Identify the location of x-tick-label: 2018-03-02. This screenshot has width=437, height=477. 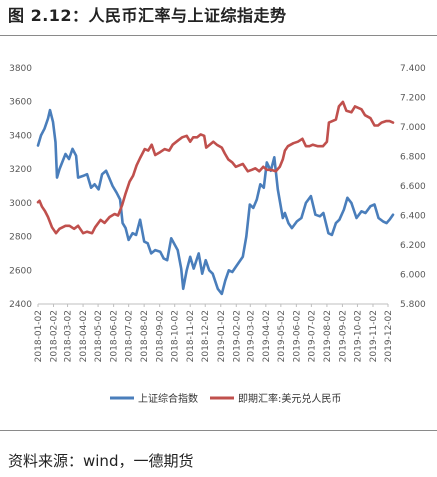
(69, 336).